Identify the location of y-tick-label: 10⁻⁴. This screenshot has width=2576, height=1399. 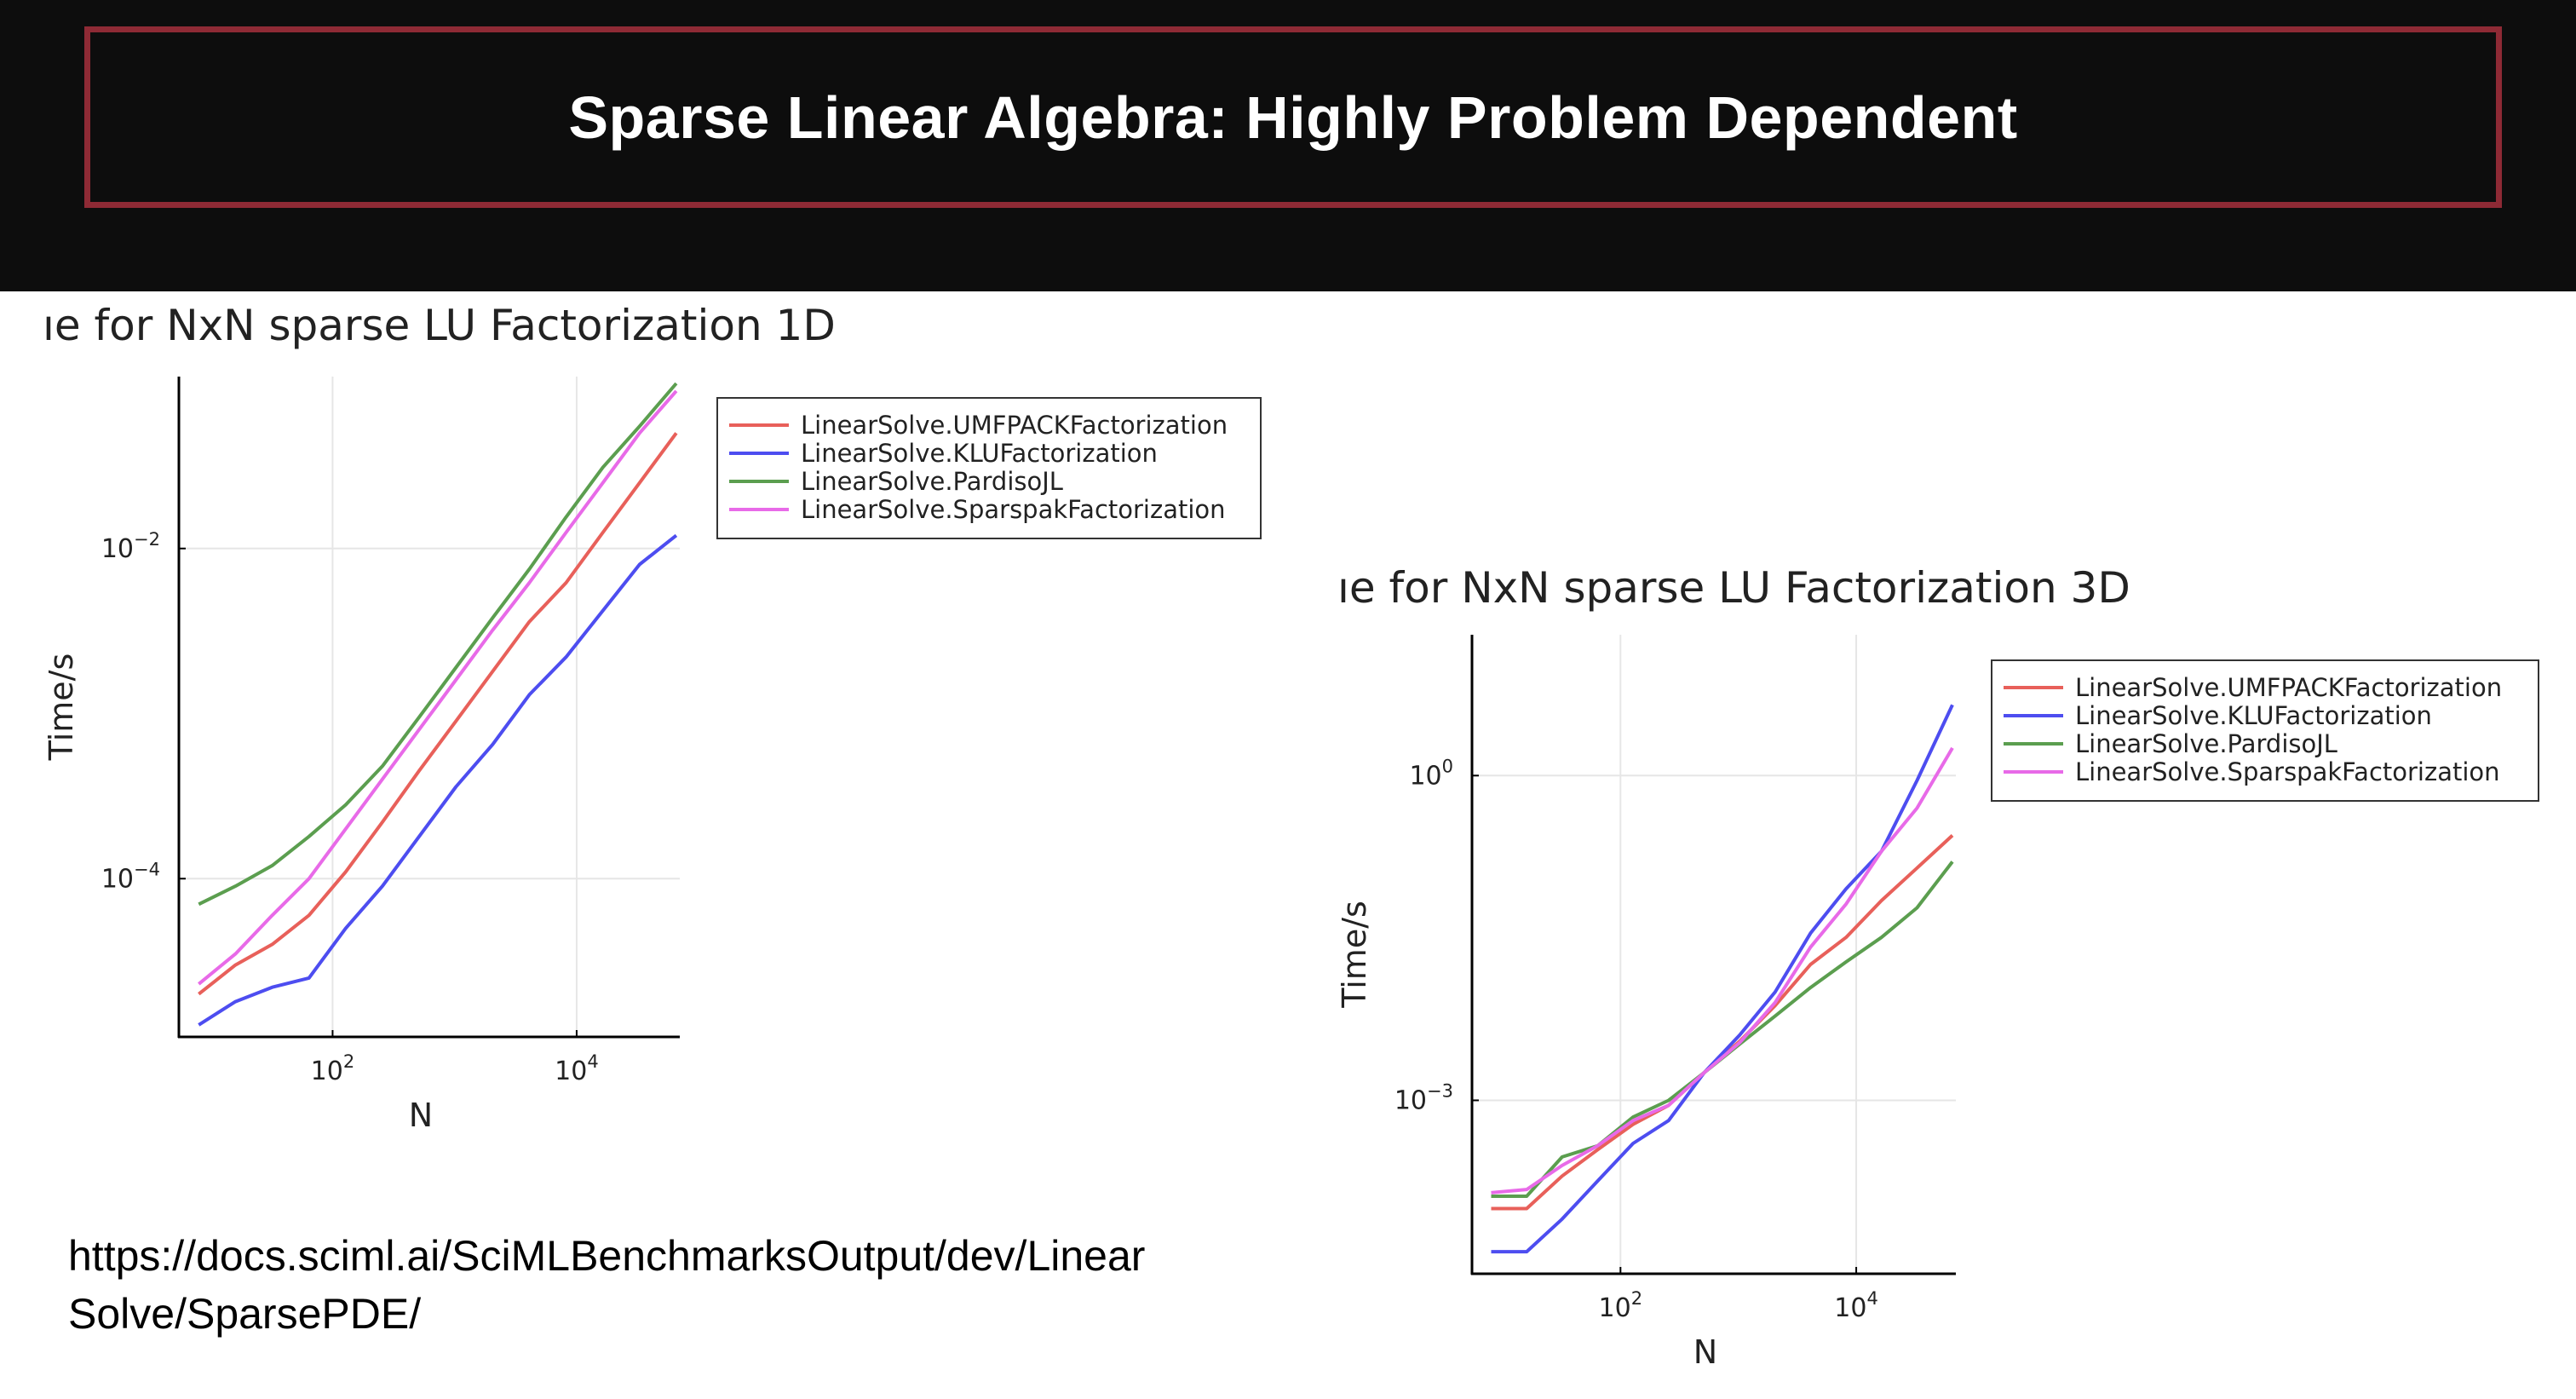
(131, 877).